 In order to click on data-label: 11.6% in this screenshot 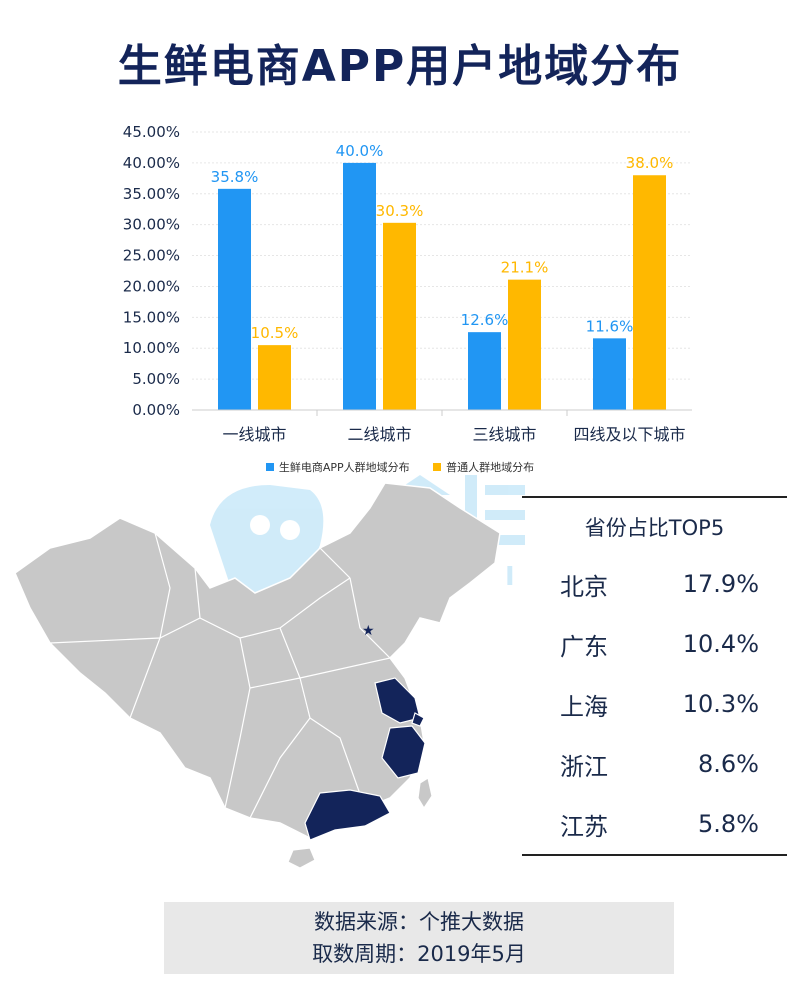, I will do `click(610, 326)`.